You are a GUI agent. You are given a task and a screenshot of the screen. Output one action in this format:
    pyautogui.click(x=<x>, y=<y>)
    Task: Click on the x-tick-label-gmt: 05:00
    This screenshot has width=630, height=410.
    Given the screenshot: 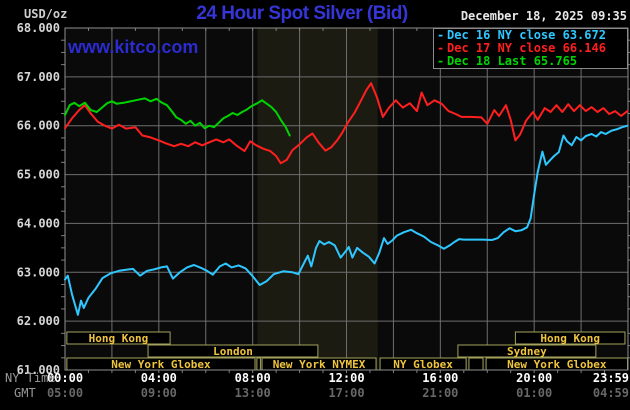 What is the action you would take?
    pyautogui.click(x=65, y=393)
    